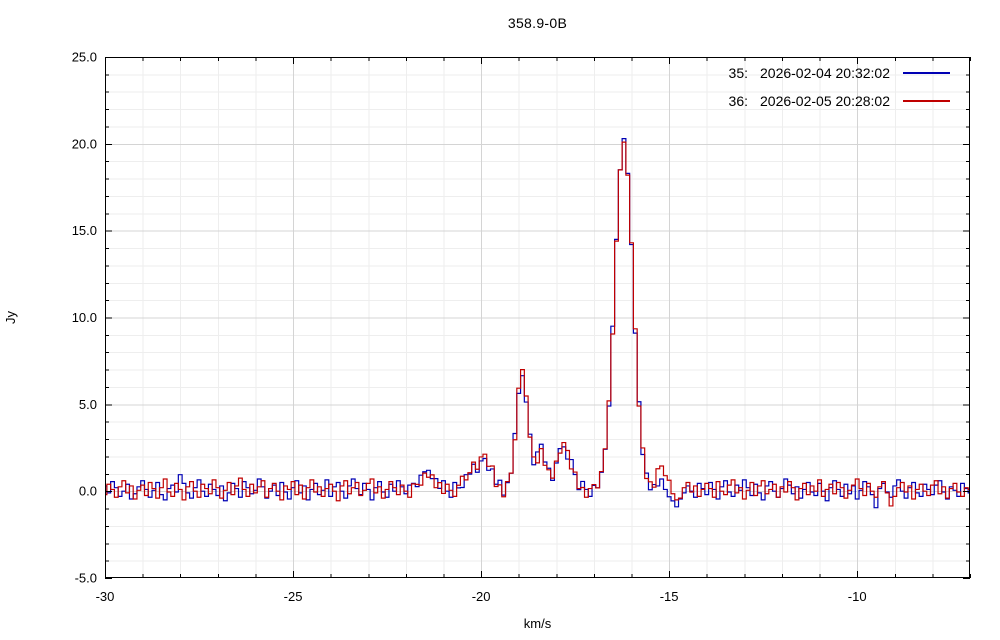 This screenshot has width=1000, height=640. What do you see at coordinates (84, 57) in the screenshot?
I see `y-tick-label: 25.0` at bounding box center [84, 57].